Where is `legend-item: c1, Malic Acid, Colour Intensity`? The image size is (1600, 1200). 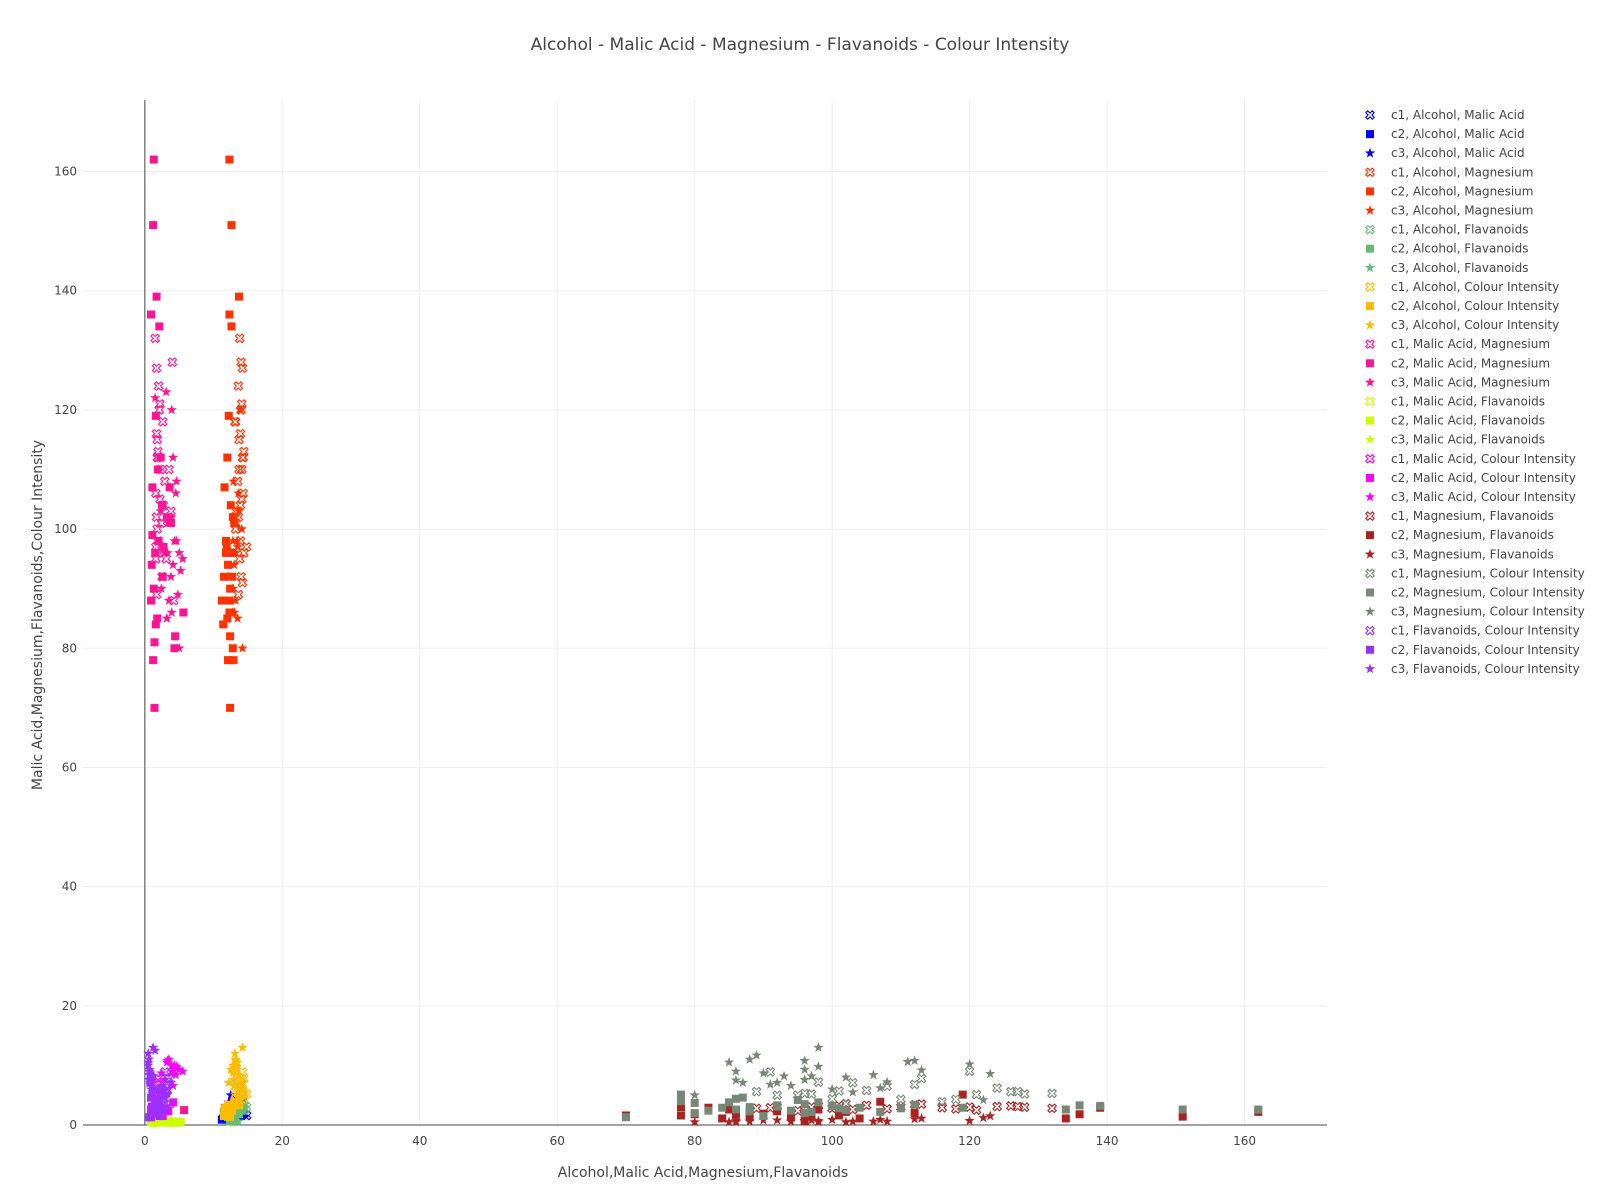
legend-item: c1, Malic Acid, Colour Intensity is located at coordinates (1470, 459).